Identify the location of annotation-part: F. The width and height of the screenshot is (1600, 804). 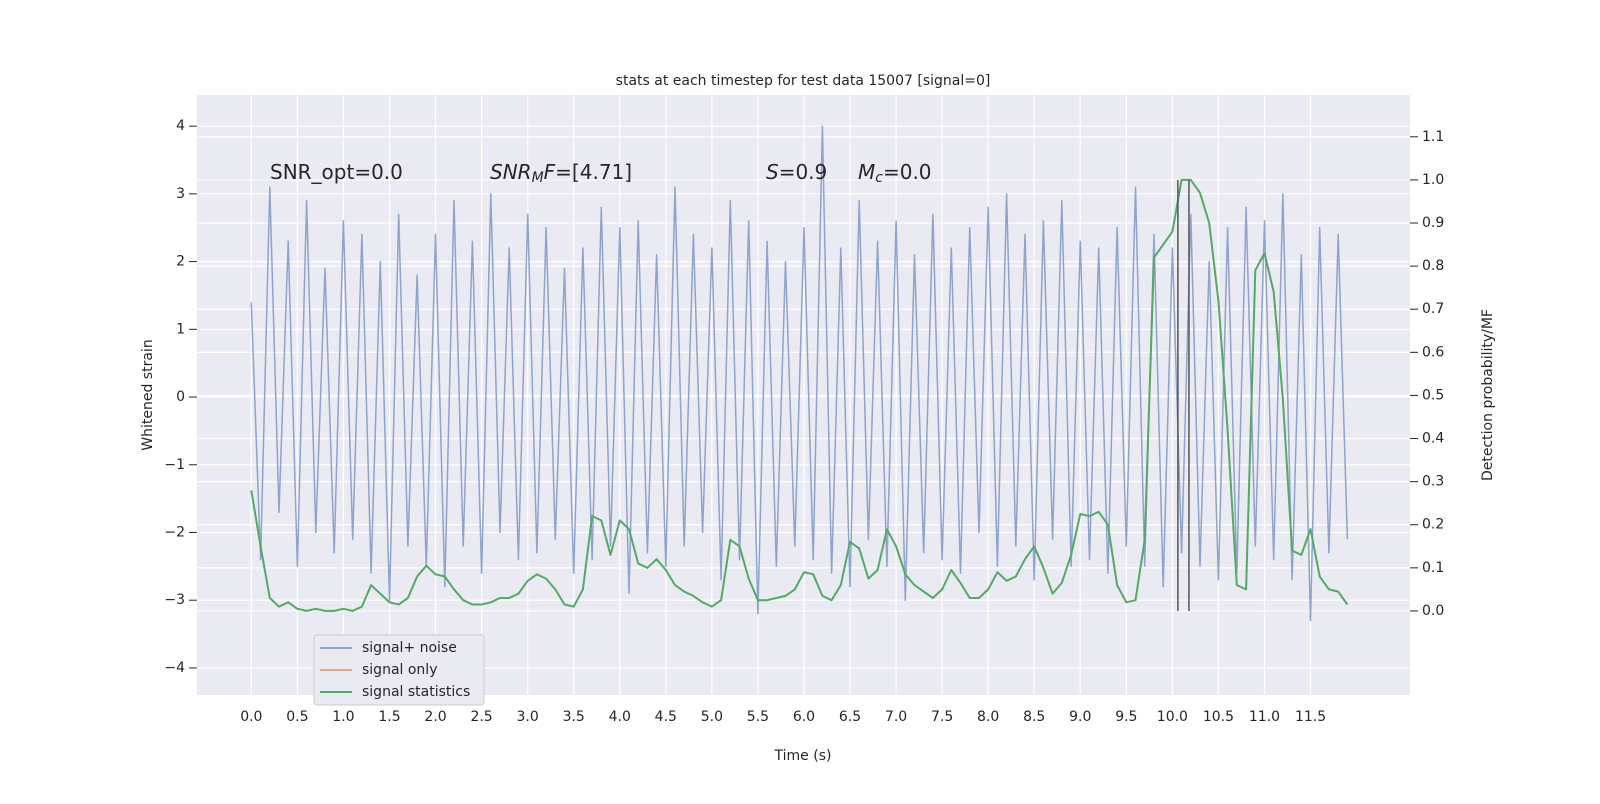
(550, 172).